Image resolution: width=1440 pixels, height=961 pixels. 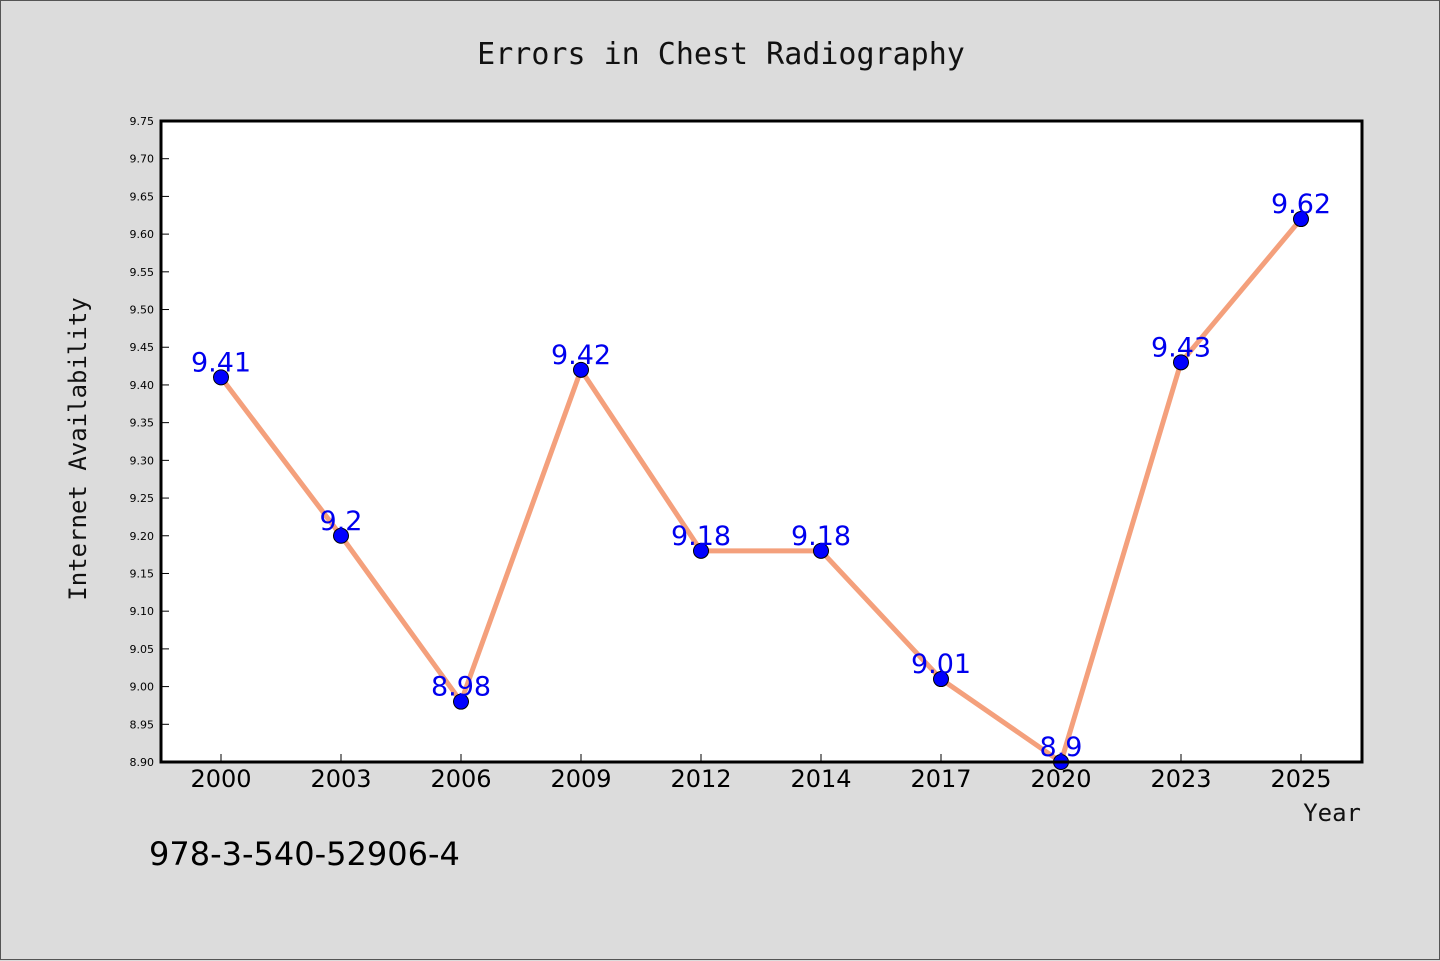 What do you see at coordinates (700, 779) in the screenshot?
I see `x-tick-label: 2012` at bounding box center [700, 779].